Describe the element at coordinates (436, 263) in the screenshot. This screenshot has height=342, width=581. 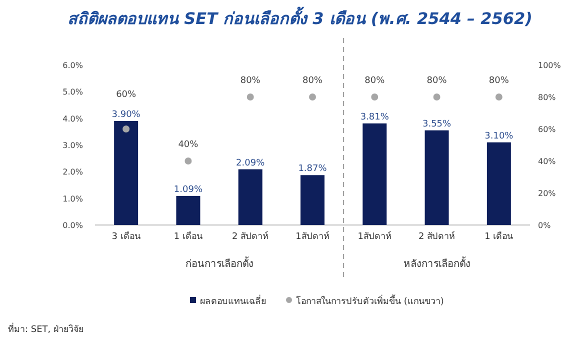
I see `text: หลังการเลือกตั้ง` at that location.